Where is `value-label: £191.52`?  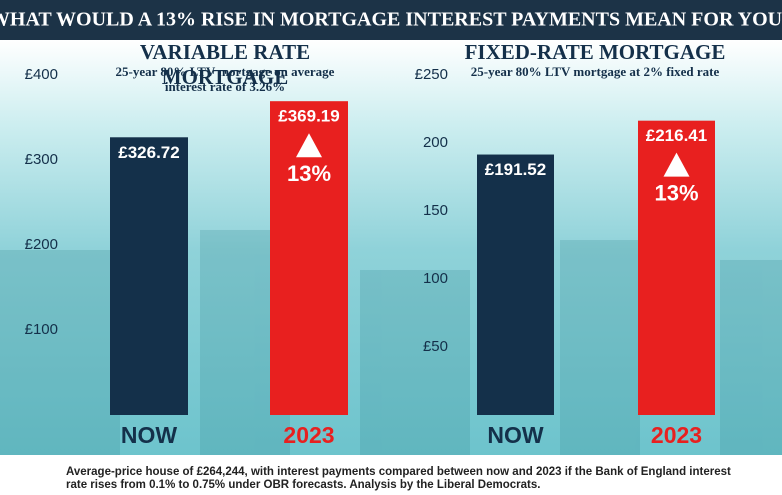 value-label: £191.52 is located at coordinates (515, 169).